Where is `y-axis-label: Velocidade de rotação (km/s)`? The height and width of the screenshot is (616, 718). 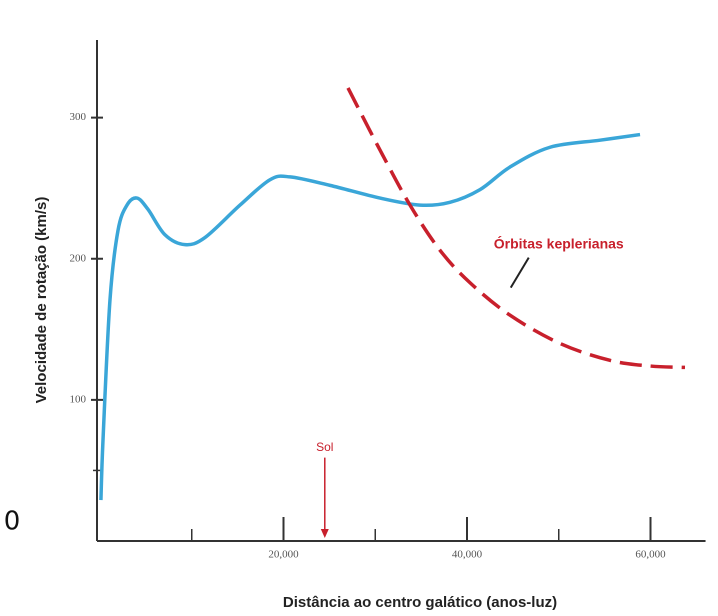
y-axis-label: Velocidade de rotação (km/s) is located at coordinates (41, 300).